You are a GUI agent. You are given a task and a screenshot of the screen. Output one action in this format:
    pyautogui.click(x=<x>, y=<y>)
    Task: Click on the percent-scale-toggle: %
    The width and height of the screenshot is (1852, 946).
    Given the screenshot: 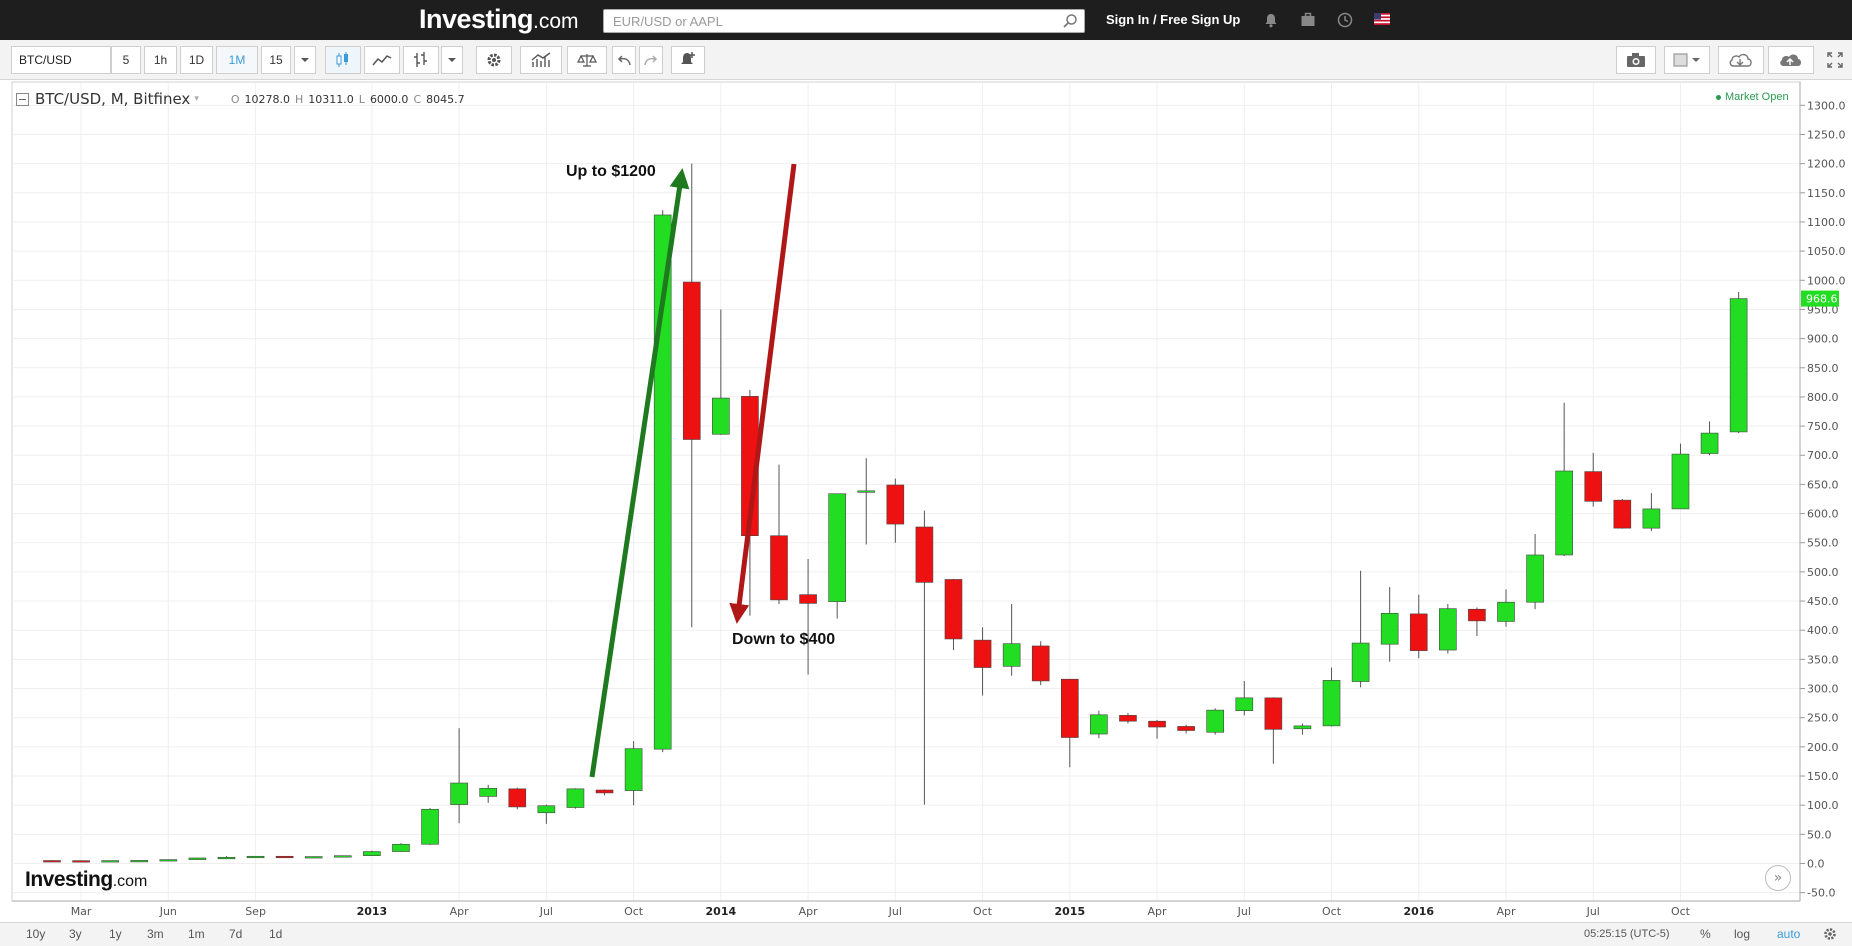 What is the action you would take?
    pyautogui.click(x=1705, y=934)
    